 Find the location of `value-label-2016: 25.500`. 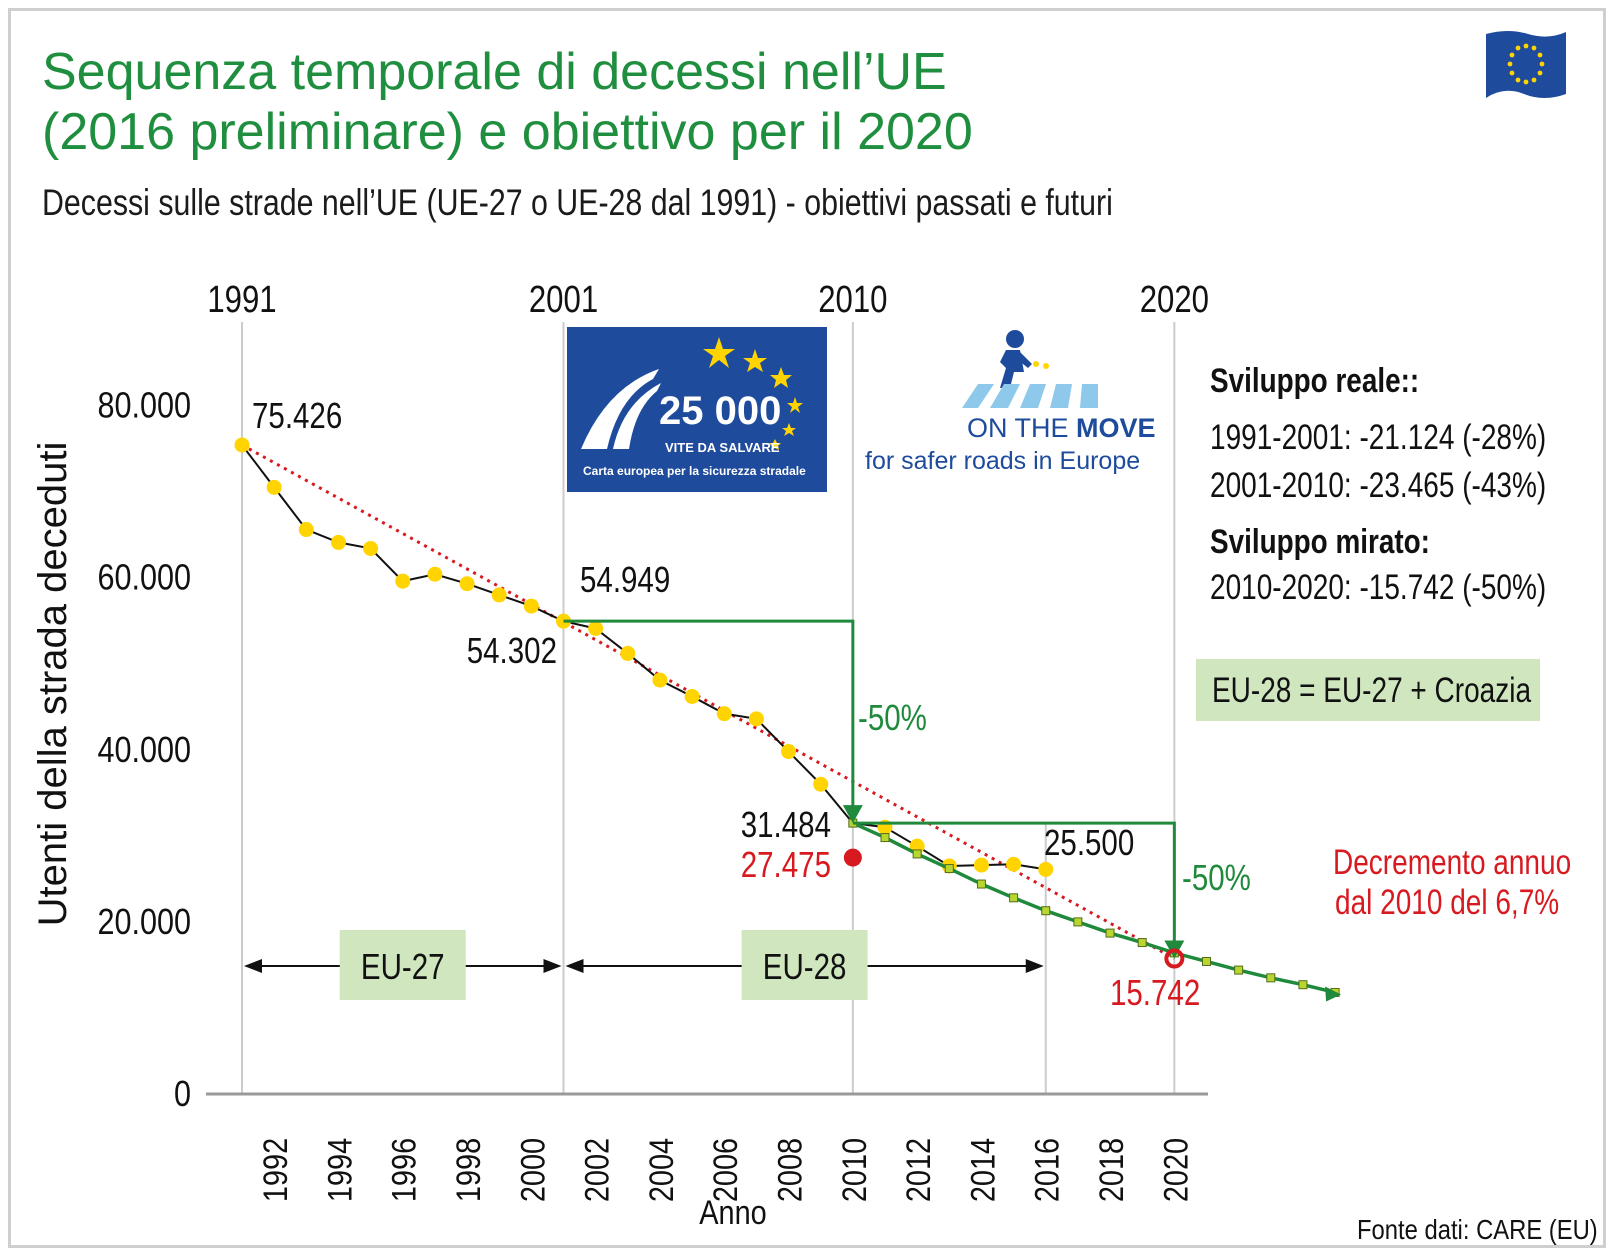

value-label-2016: 25.500 is located at coordinates (1089, 842).